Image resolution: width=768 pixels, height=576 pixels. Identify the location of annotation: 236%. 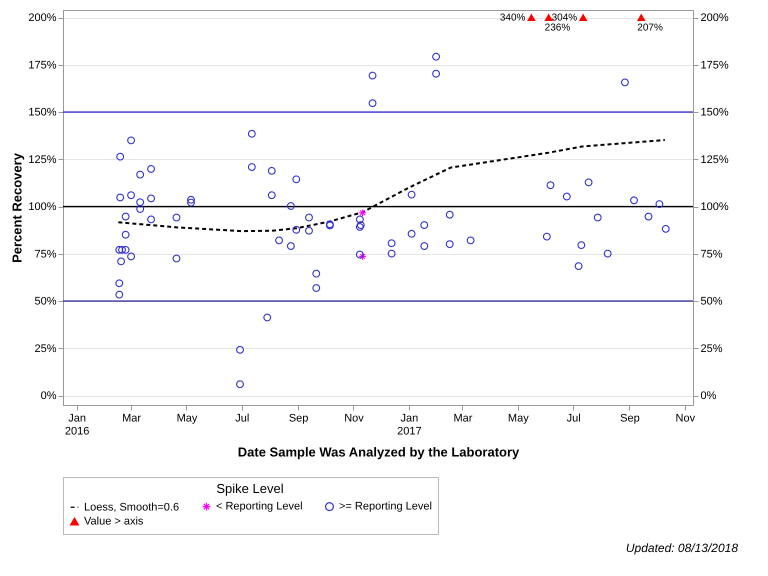
(557, 28).